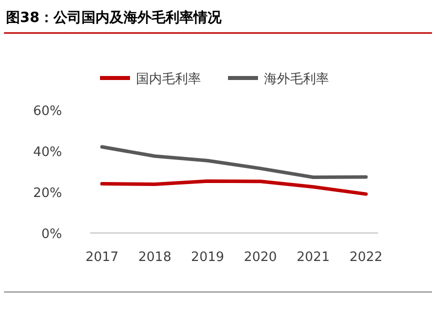  Describe the element at coordinates (168, 79) in the screenshot. I see `legend-label: 国内毛利率` at that location.